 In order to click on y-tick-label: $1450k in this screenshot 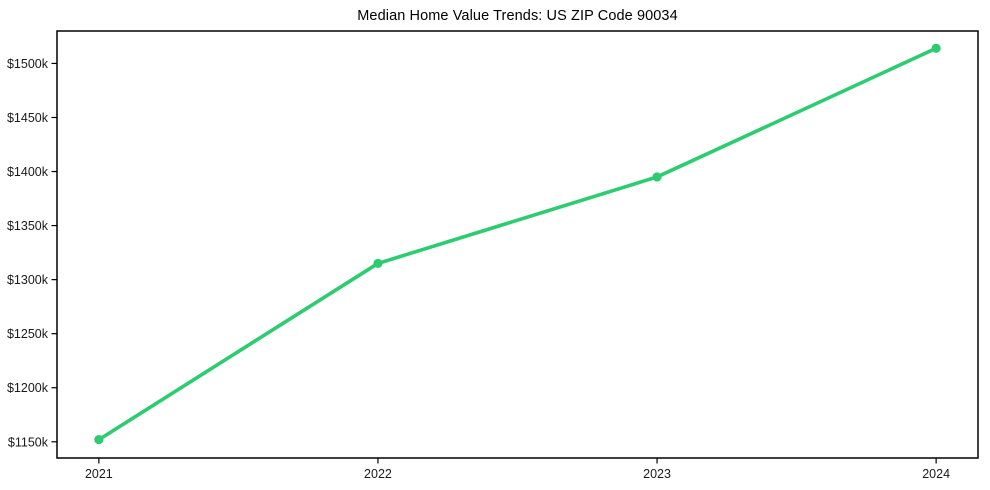, I will do `click(28, 118)`.